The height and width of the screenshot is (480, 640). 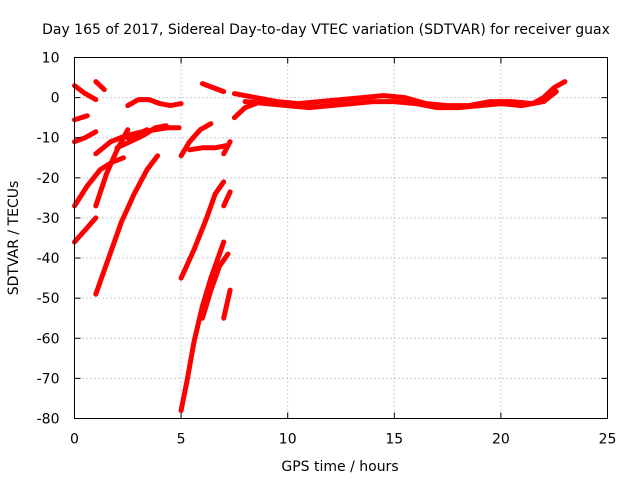 What do you see at coordinates (48, 299) in the screenshot?
I see `y-tick-label: -50` at bounding box center [48, 299].